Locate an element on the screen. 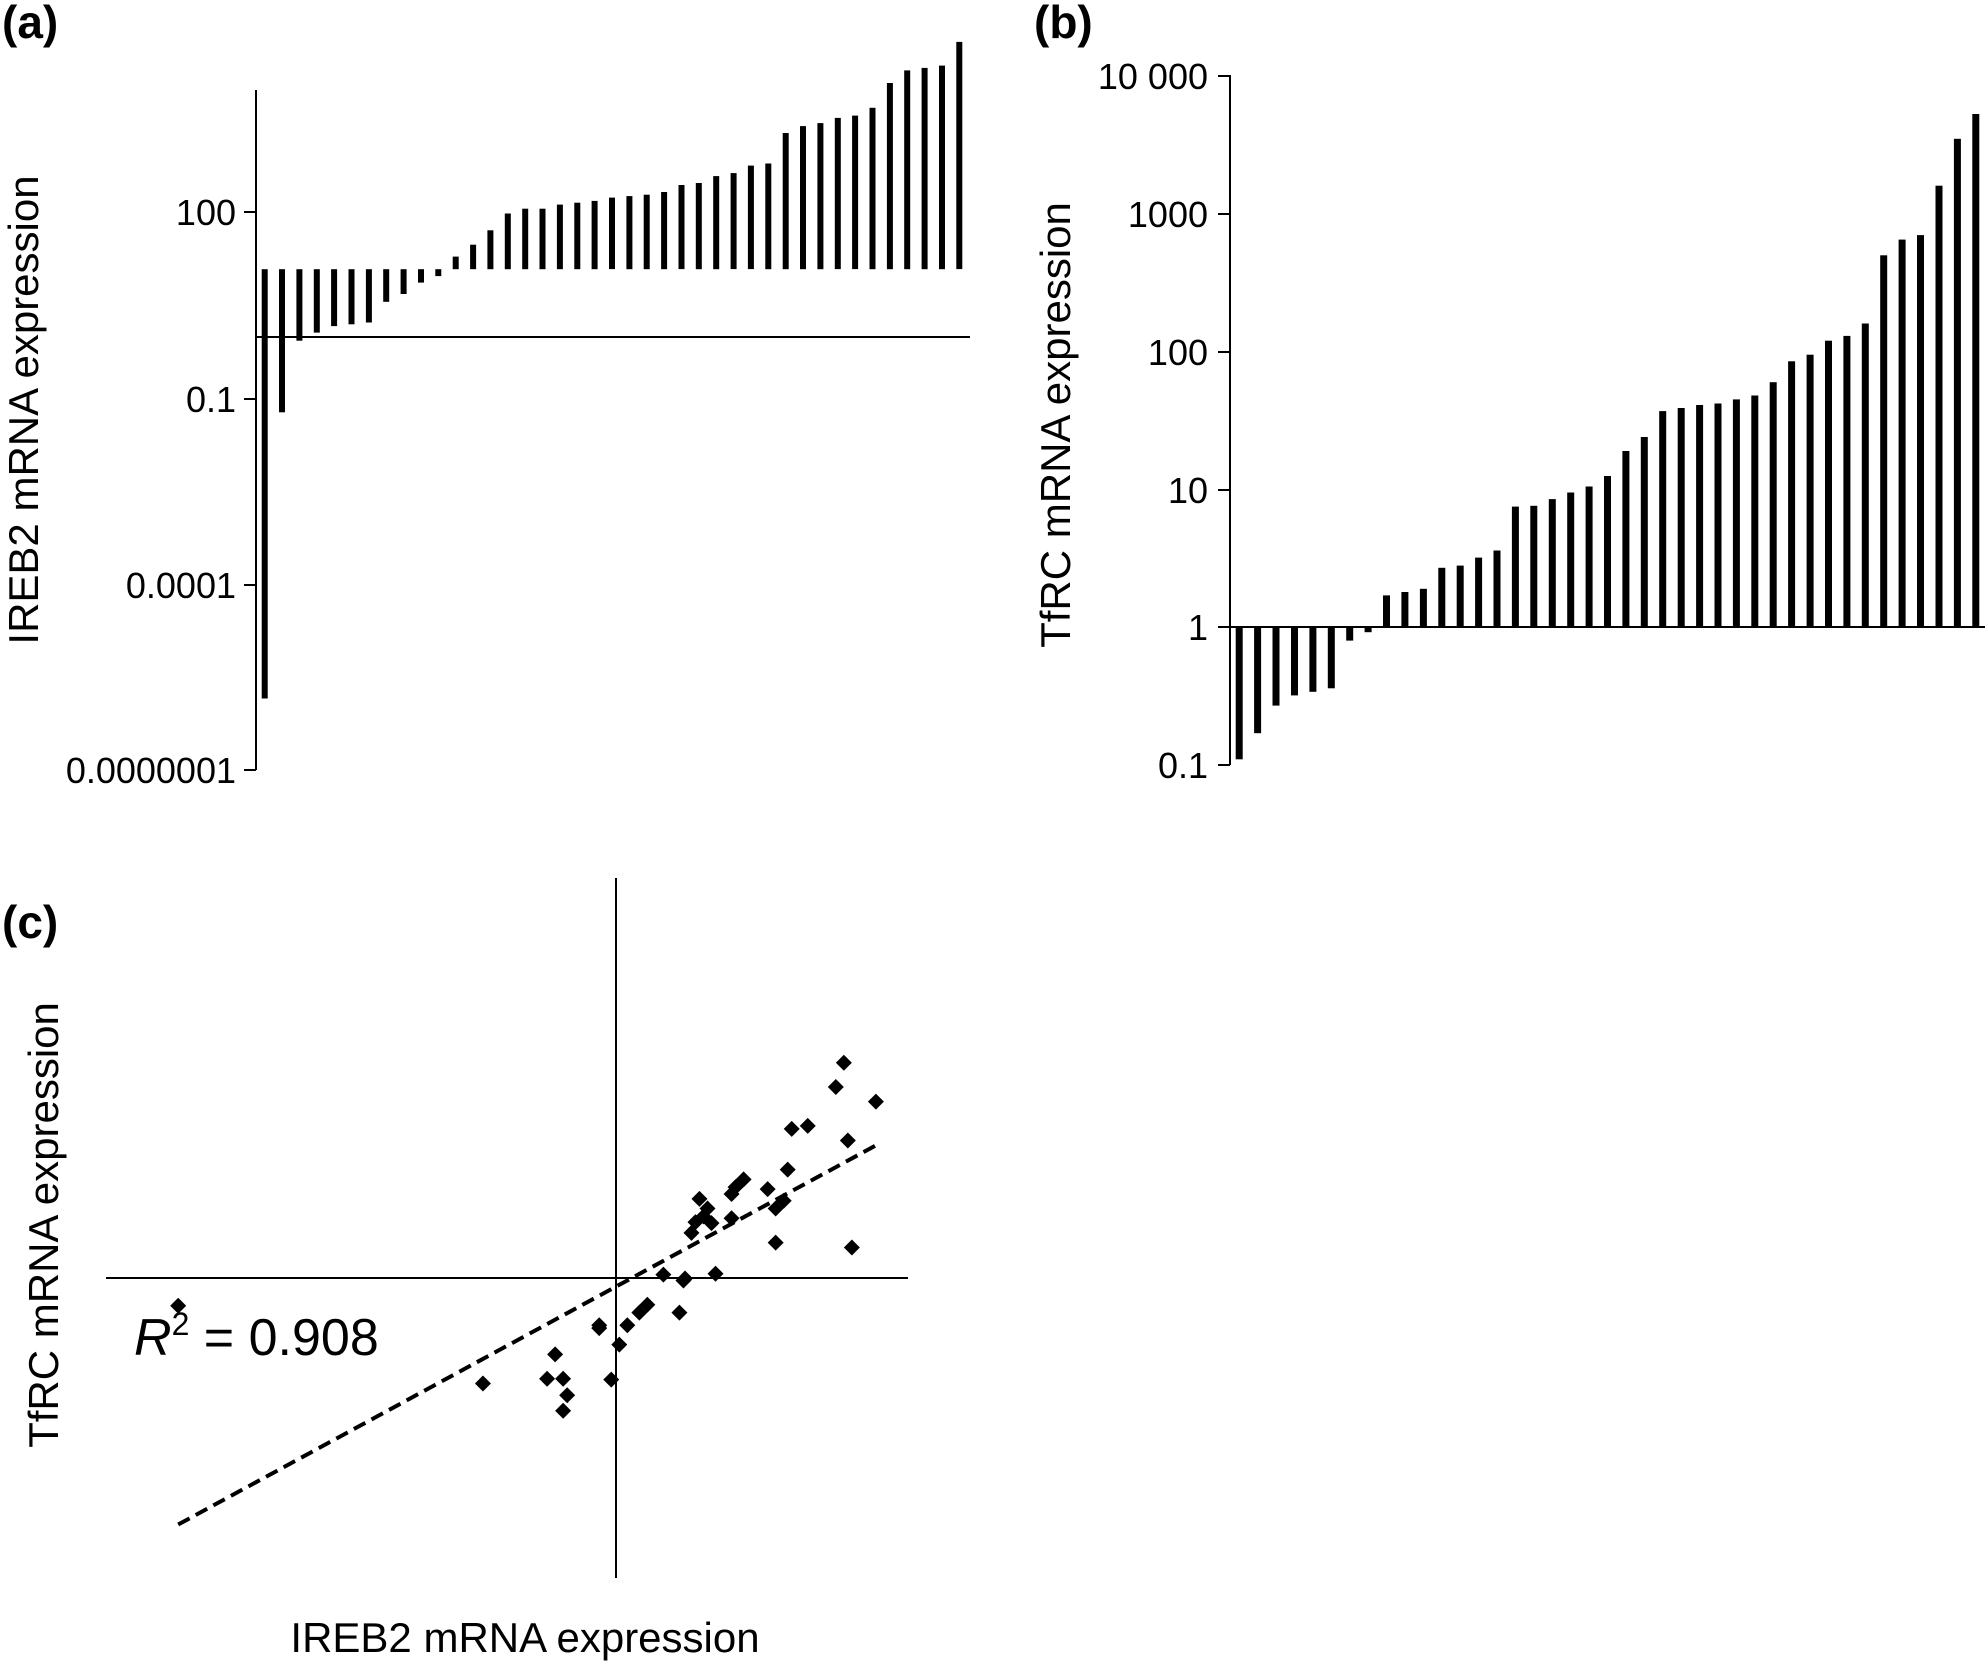 This screenshot has width=1988, height=1664. panel-c-y-axis-title: TfRC mRNA expression is located at coordinates (43, 1225).